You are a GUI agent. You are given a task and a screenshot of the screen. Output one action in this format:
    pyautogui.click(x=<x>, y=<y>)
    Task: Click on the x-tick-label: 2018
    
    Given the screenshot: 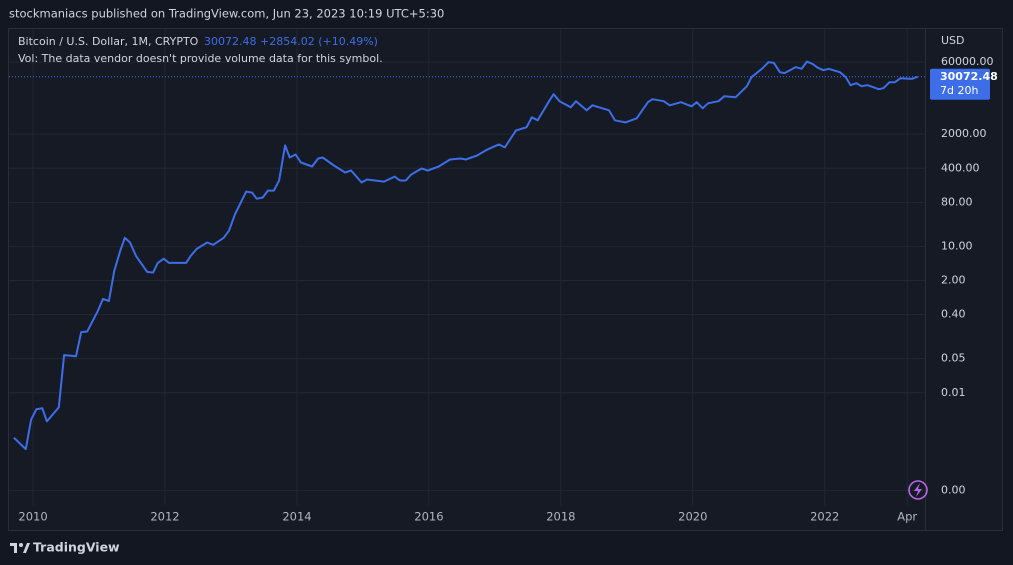 What is the action you would take?
    pyautogui.click(x=560, y=517)
    